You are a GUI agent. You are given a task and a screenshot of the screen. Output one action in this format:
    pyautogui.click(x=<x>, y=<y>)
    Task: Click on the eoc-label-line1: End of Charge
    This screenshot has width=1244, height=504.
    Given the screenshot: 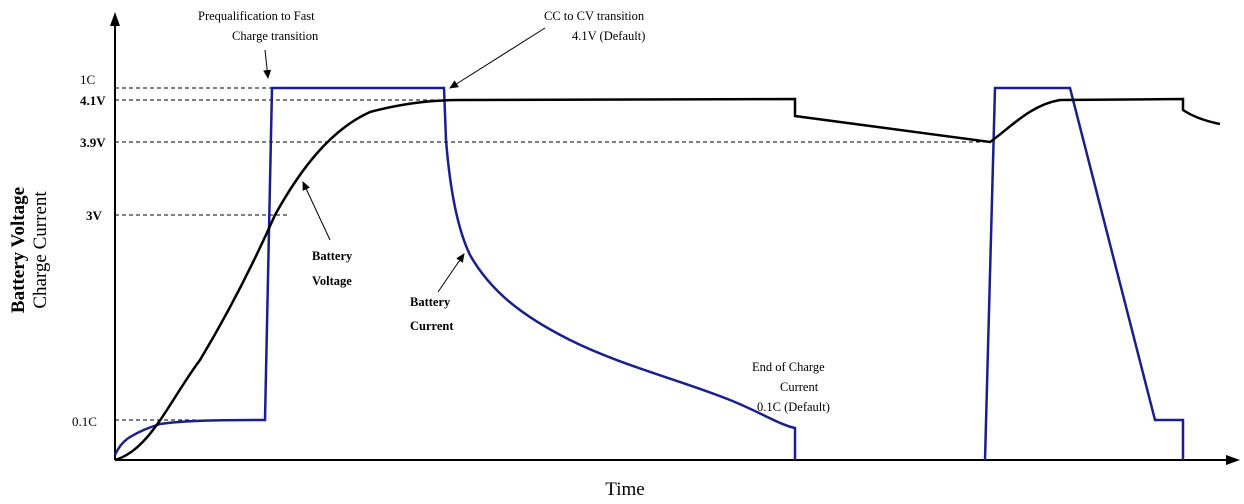 What is the action you would take?
    pyautogui.click(x=788, y=367)
    